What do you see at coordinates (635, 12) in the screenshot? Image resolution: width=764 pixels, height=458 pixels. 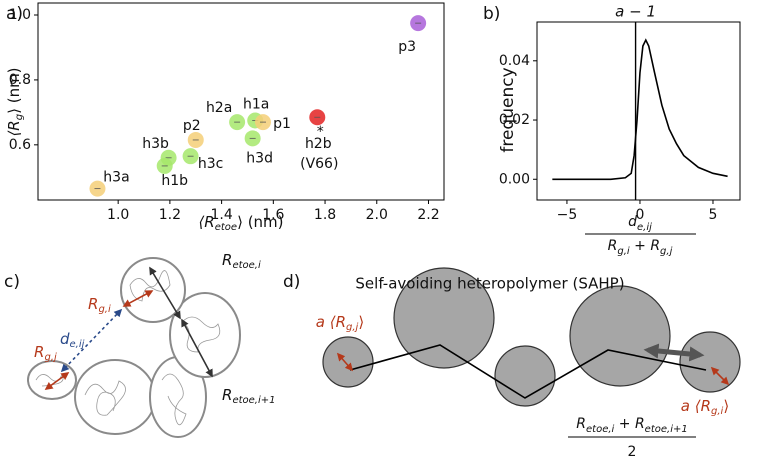 I see `reference-label: a − 1` at bounding box center [635, 12].